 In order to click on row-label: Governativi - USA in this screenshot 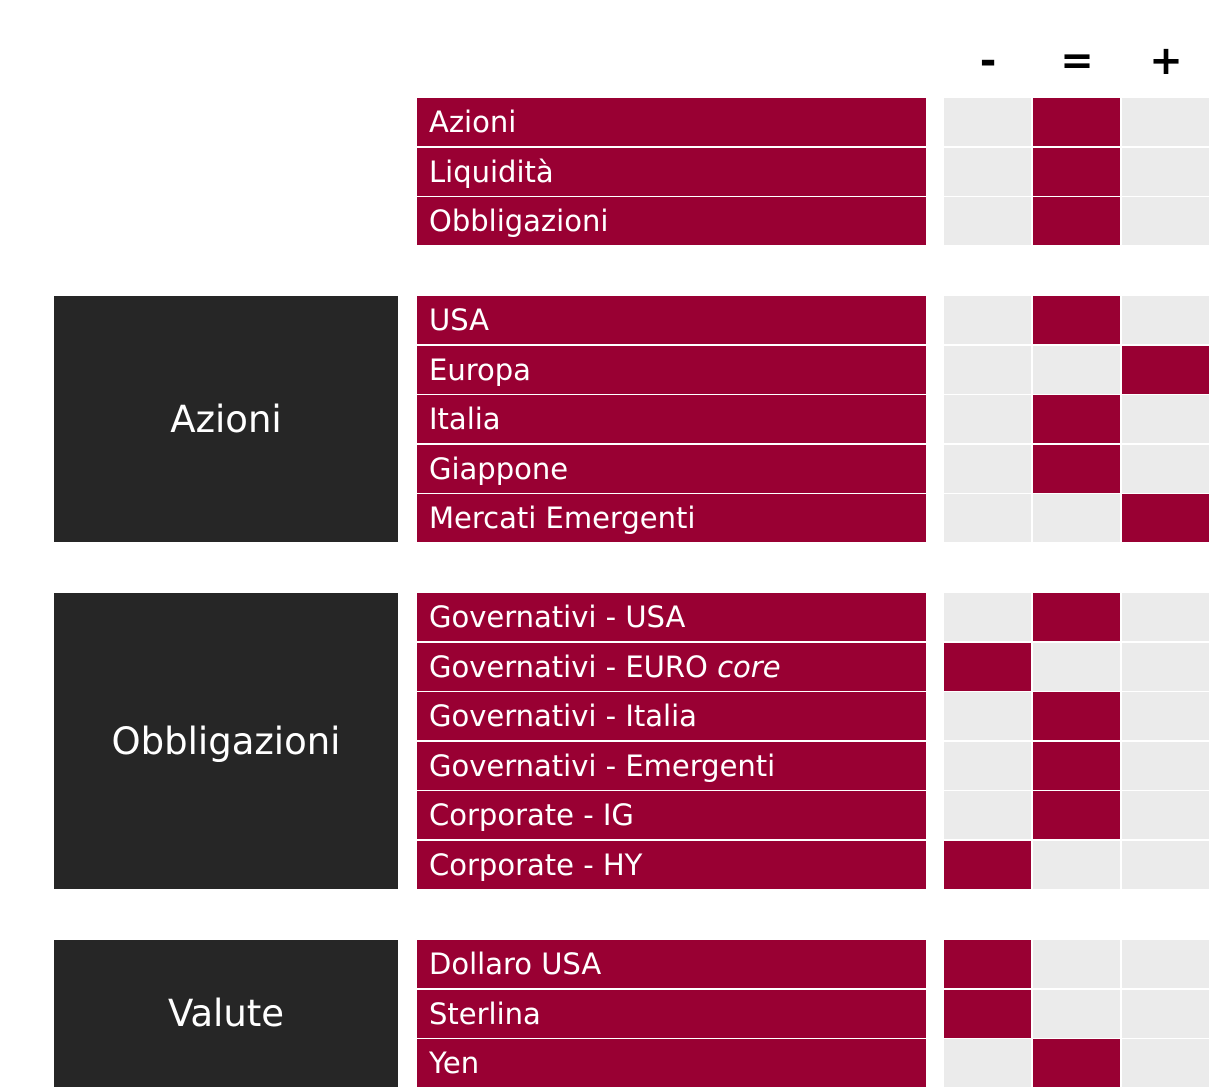, I will do `click(671, 617)`.